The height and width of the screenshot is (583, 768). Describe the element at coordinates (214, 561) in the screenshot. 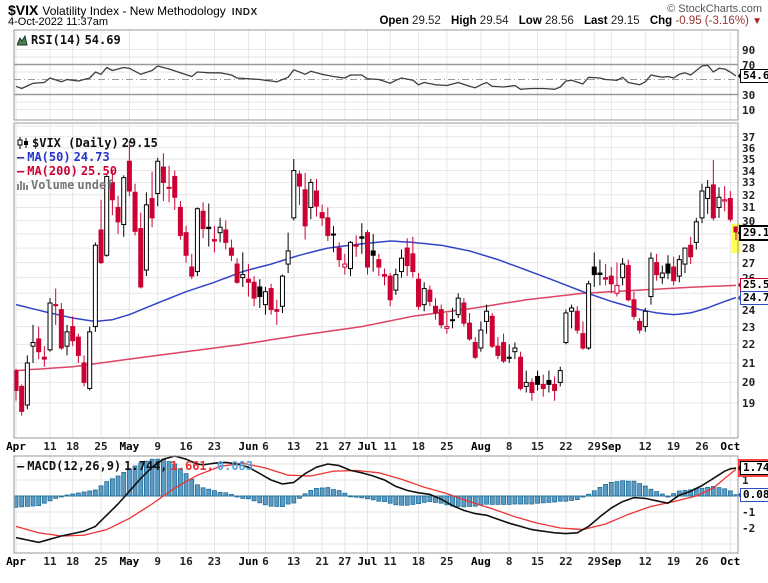

I see `x-tick-week: 23` at that location.